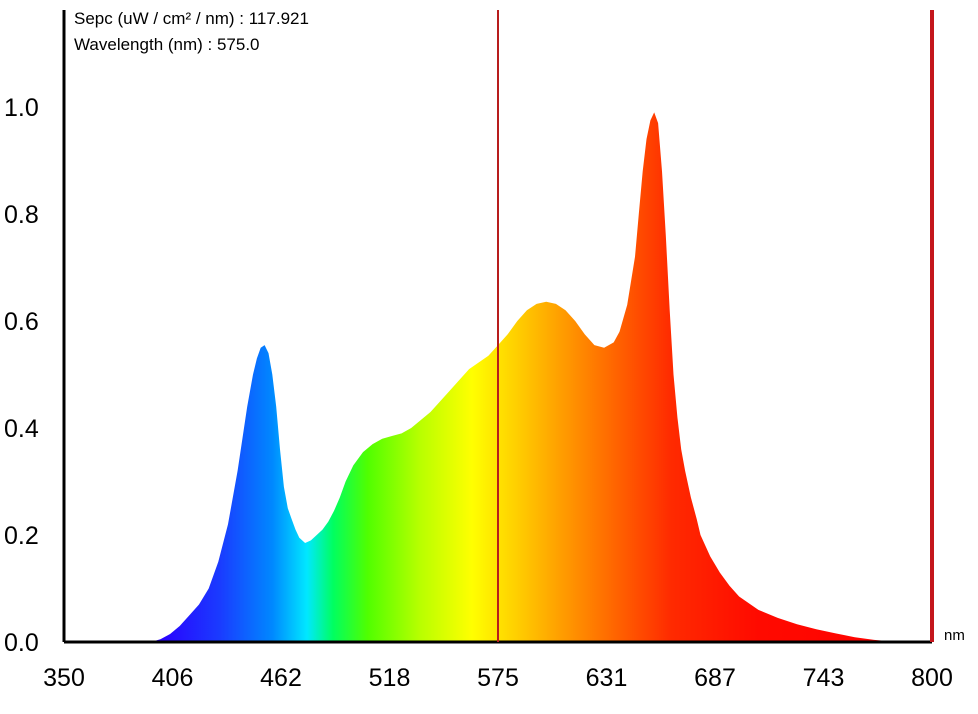  I want to click on x-tick-label: 575, so click(498, 678).